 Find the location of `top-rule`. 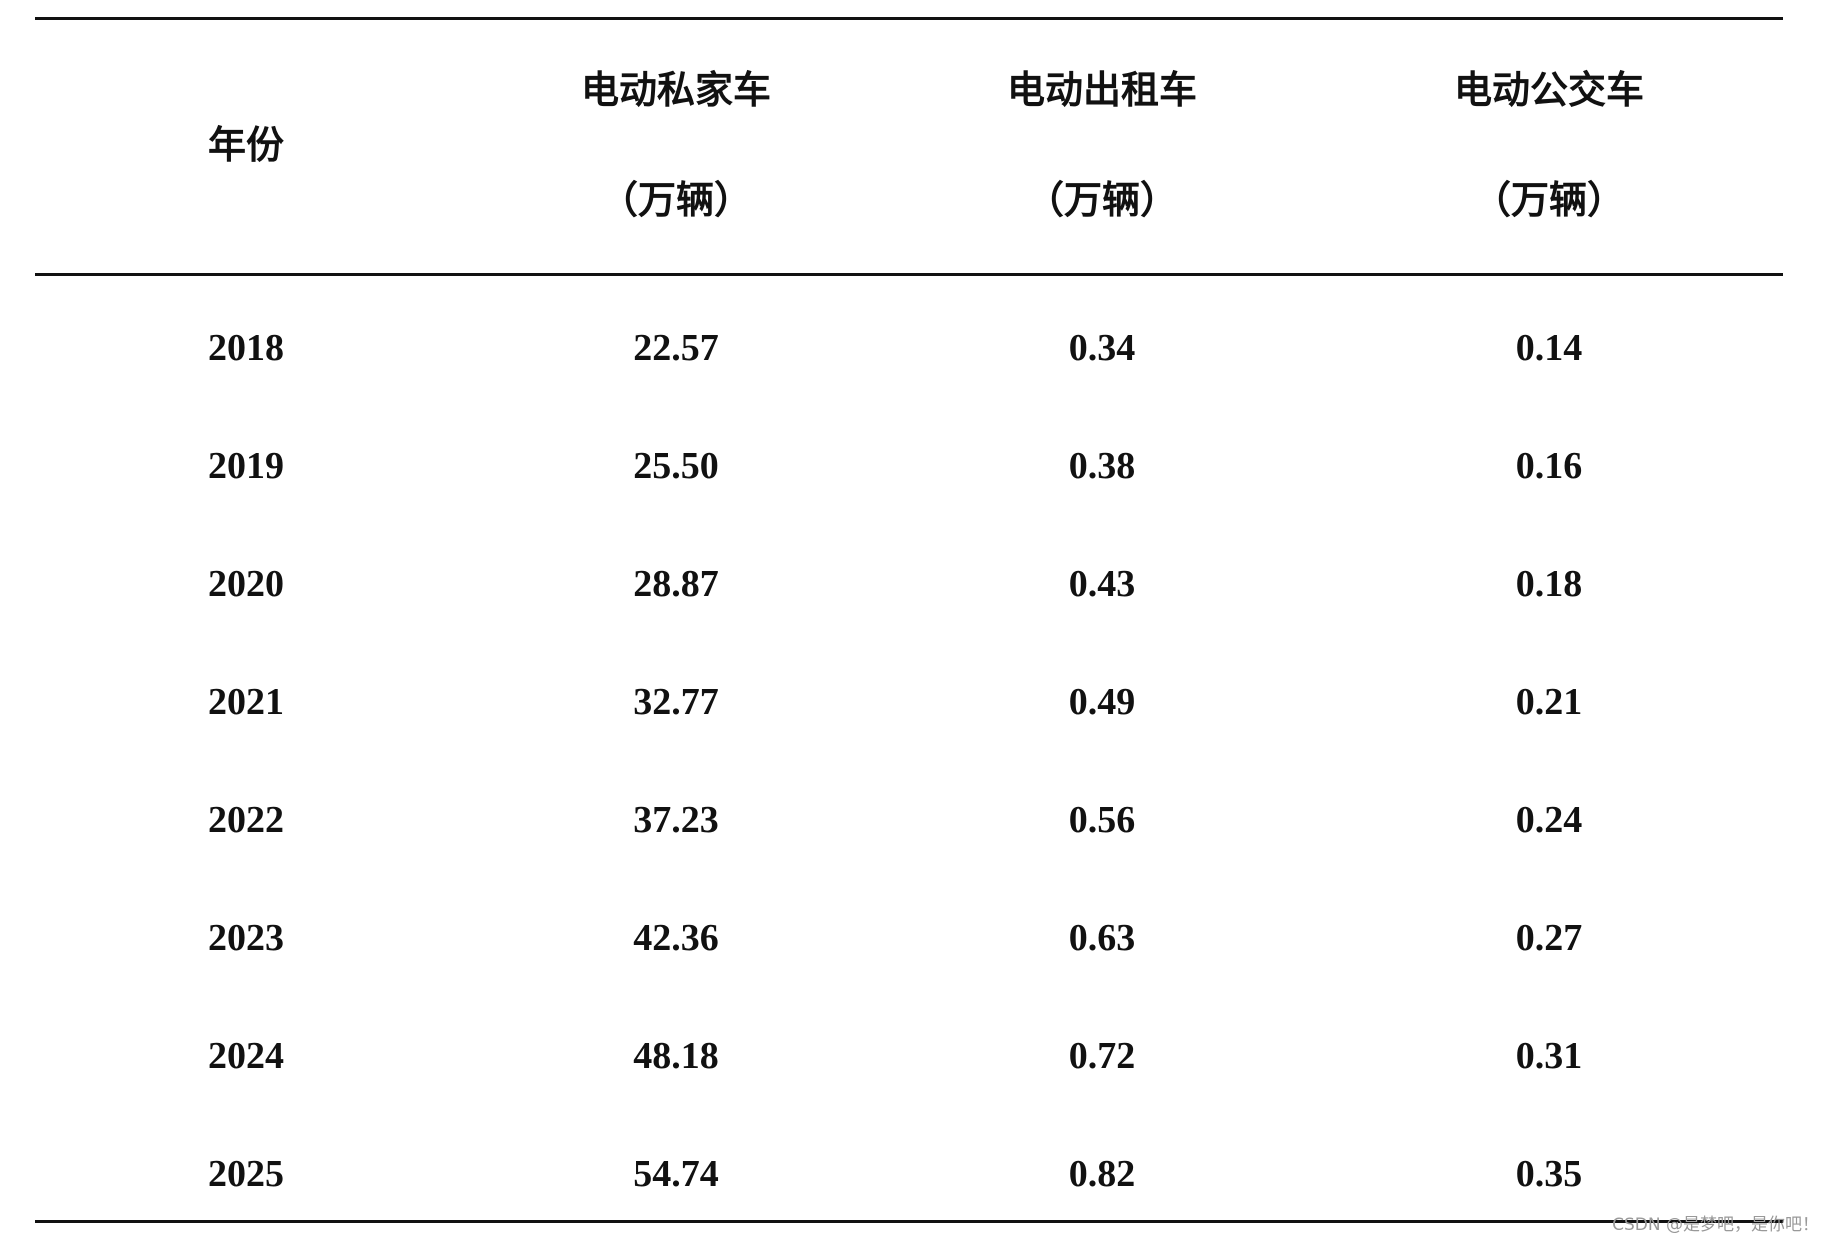

top-rule is located at coordinates (909, 18).